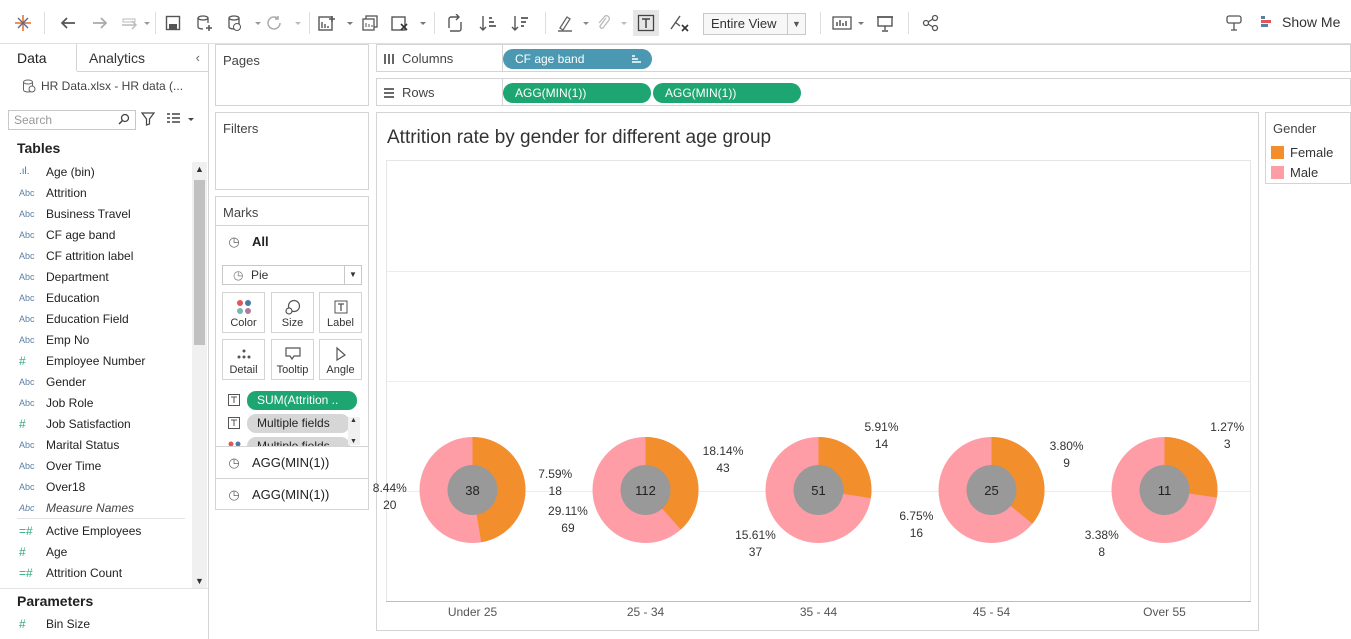 Image resolution: width=1351 pixels, height=639 pixels. Describe the element at coordinates (292, 462) in the screenshot. I see `marks-agg-row-1: ◷ AGG(MIN(1))` at that location.